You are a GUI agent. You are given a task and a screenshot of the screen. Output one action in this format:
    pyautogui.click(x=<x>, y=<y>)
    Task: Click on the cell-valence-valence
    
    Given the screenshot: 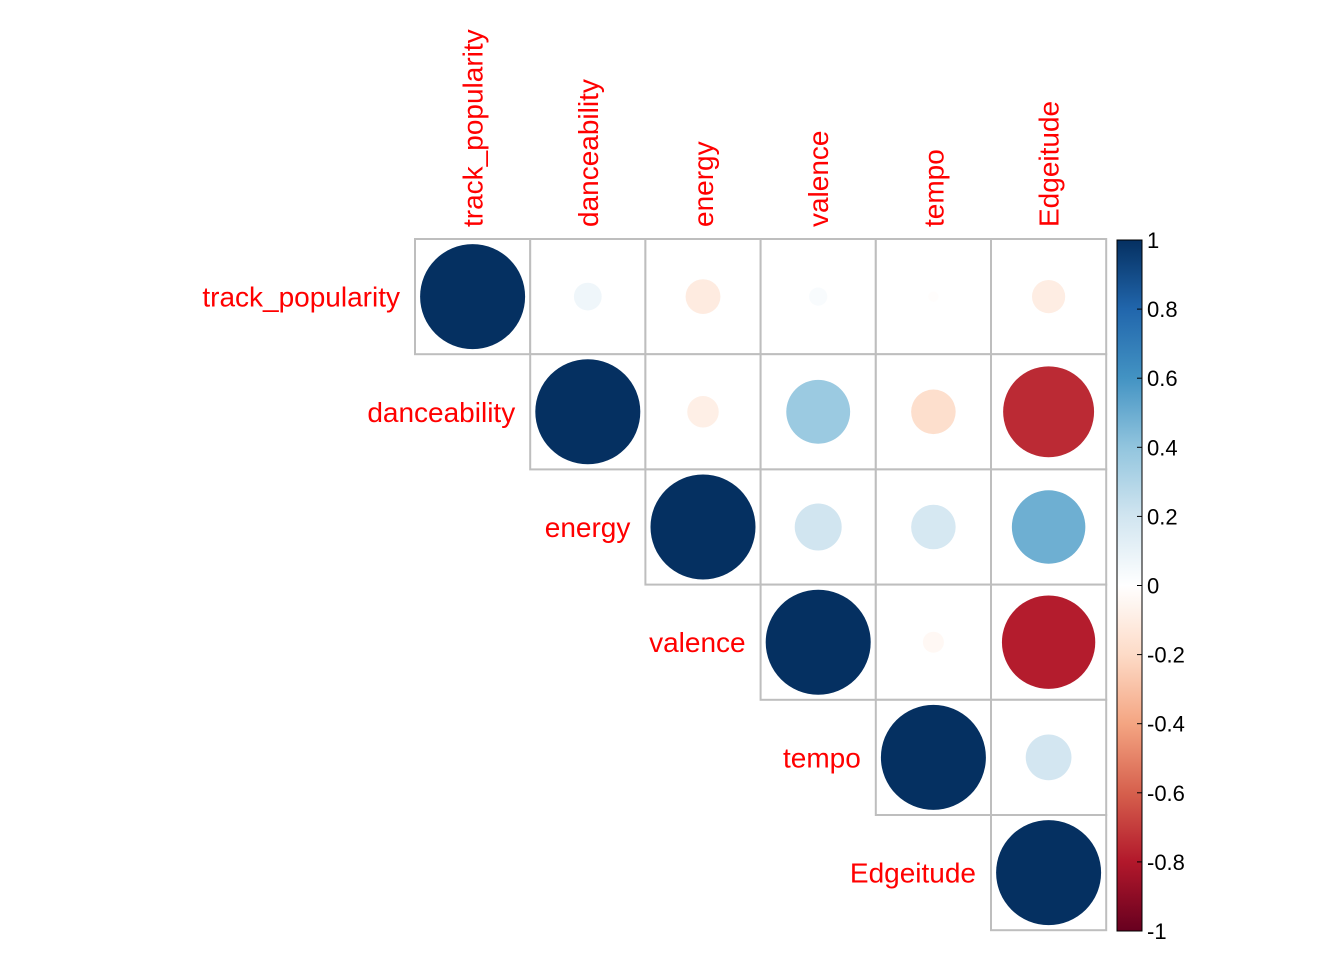 What is the action you would take?
    pyautogui.click(x=818, y=642)
    